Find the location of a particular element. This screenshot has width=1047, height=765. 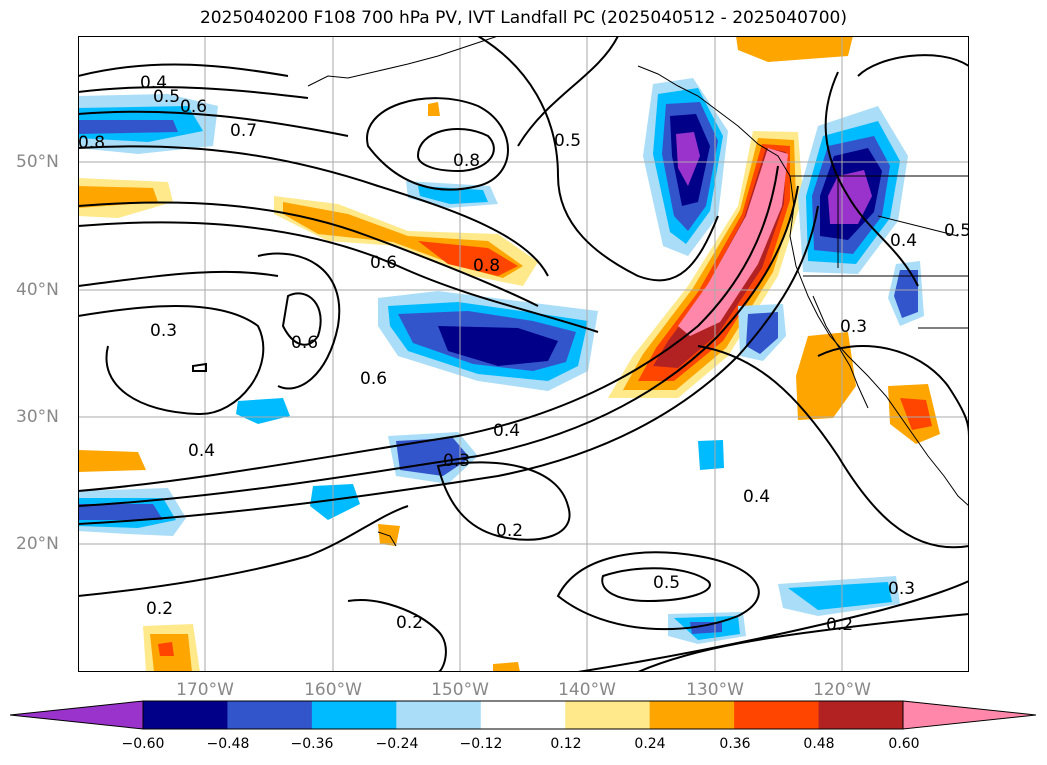

lon-tick-140w: 140°W is located at coordinates (587, 690).